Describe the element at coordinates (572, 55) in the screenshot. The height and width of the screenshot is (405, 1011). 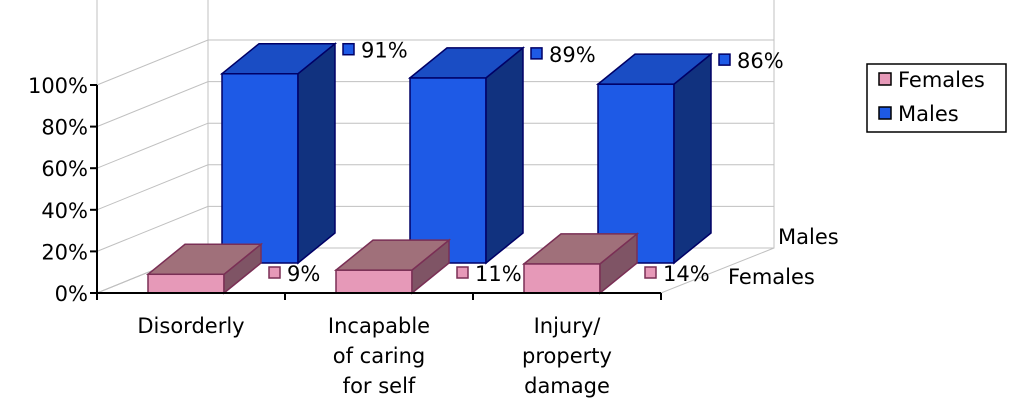
I see `data-label-males: 89%` at that location.